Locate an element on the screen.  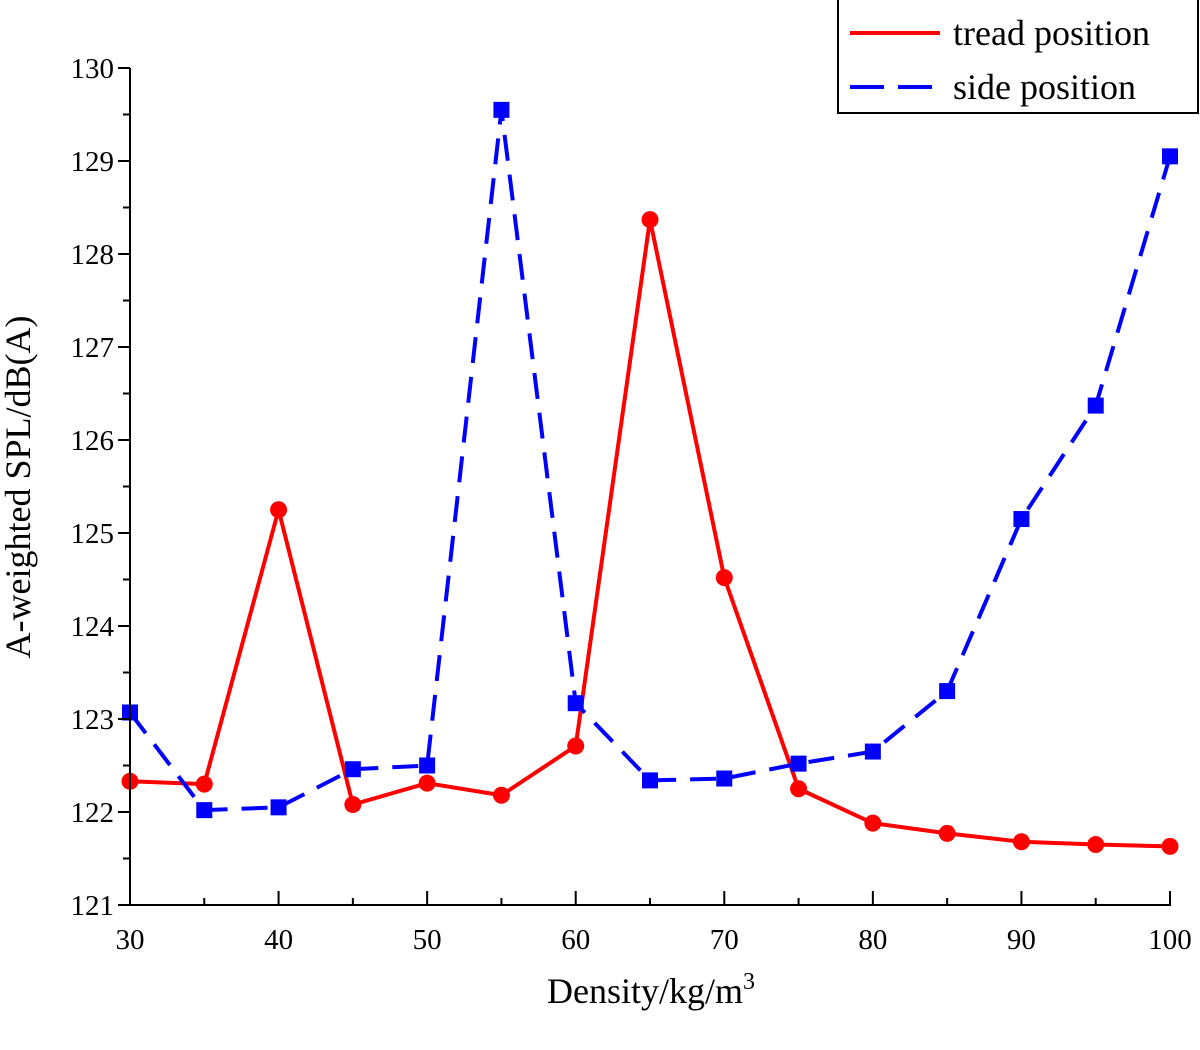
legend: tread position side position is located at coordinates (1018, 57).